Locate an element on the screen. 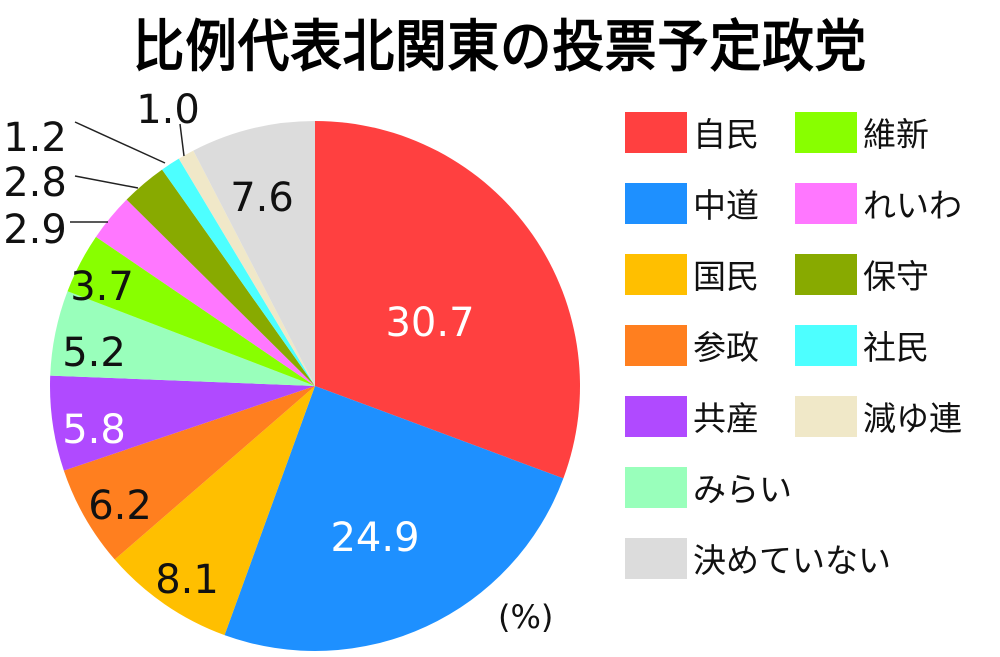 This screenshot has width=1000, height=657. legend-label: 自民 is located at coordinates (726, 134).